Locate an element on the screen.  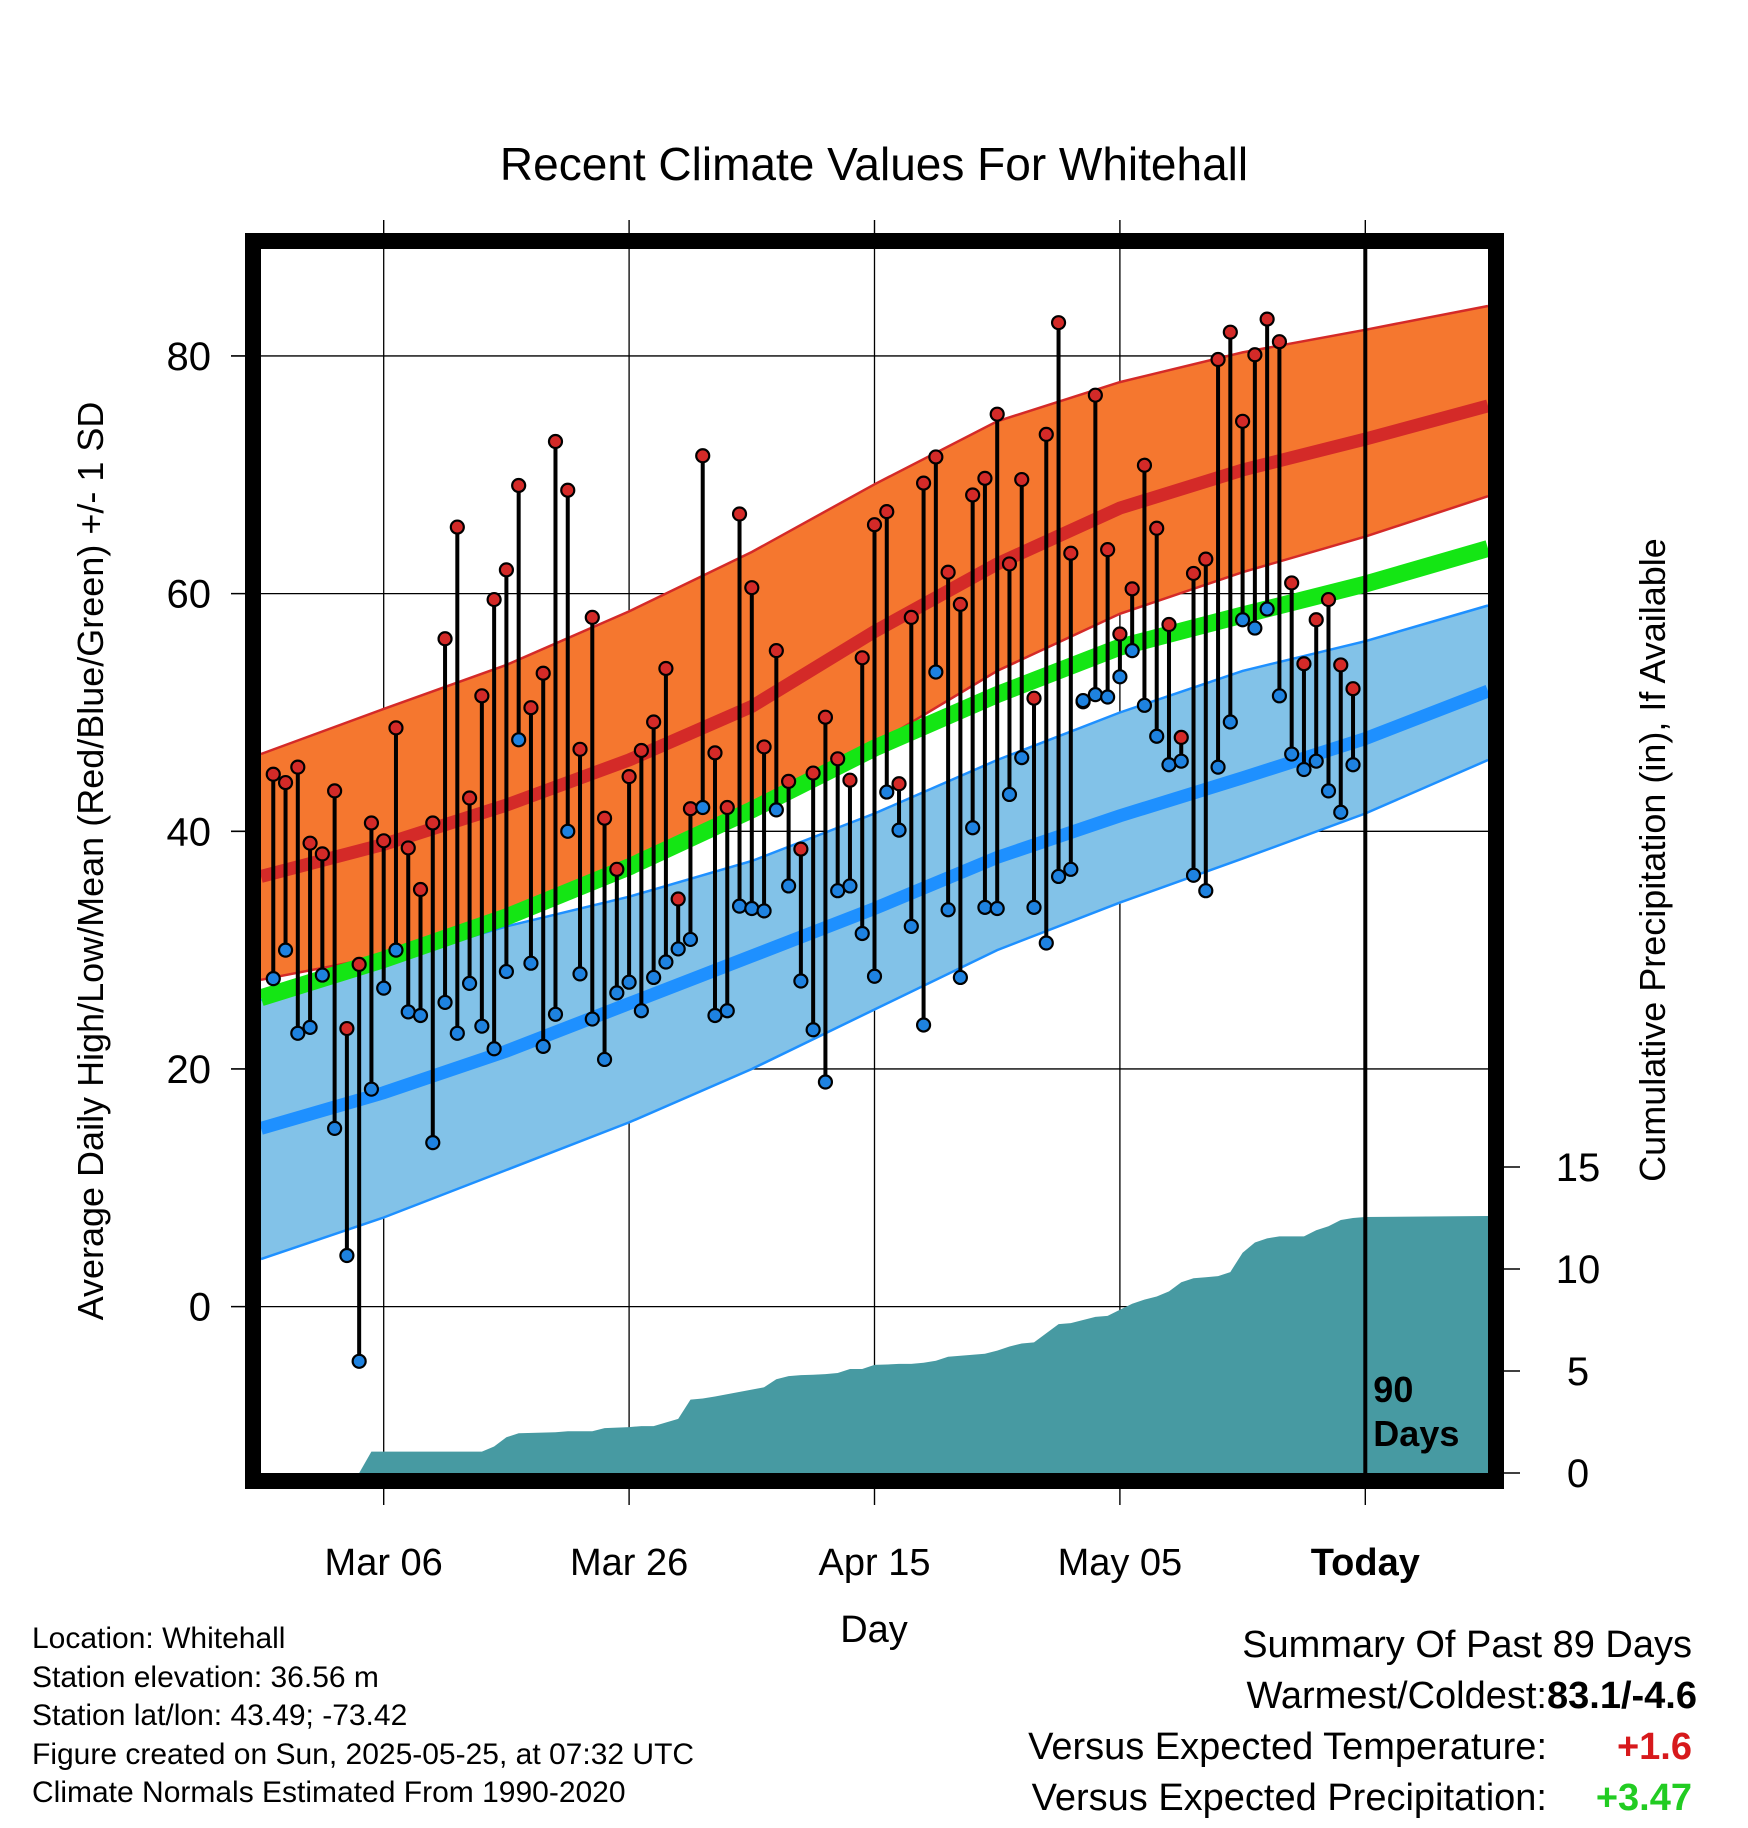
normals-line: Climate Normals Estimated From 1990-2020 is located at coordinates (329, 1792).